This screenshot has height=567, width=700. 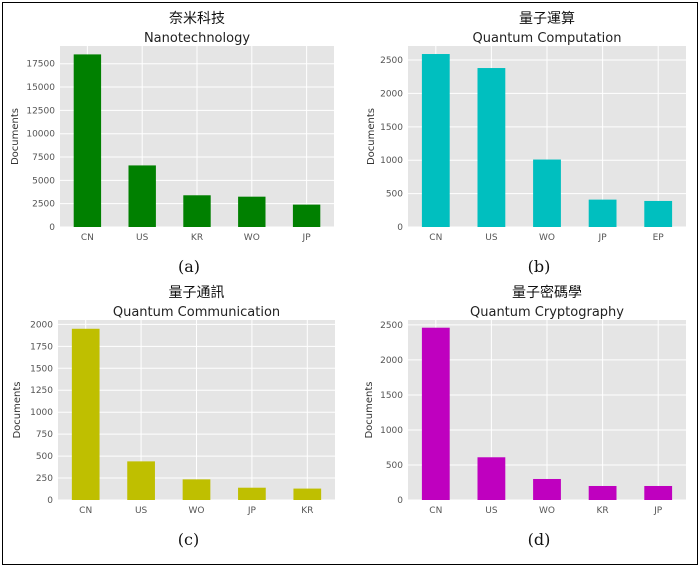 What do you see at coordinates (197, 19) in the screenshot?
I see `chart-title-zh: 奈米科技` at bounding box center [197, 19].